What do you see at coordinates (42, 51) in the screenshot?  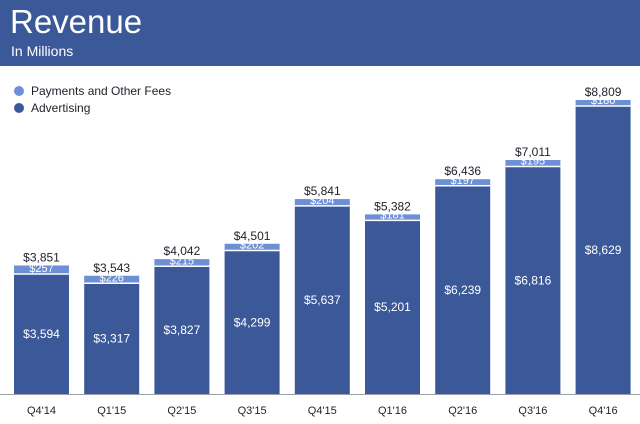 I see `chart-subtitle: In Millions` at bounding box center [42, 51].